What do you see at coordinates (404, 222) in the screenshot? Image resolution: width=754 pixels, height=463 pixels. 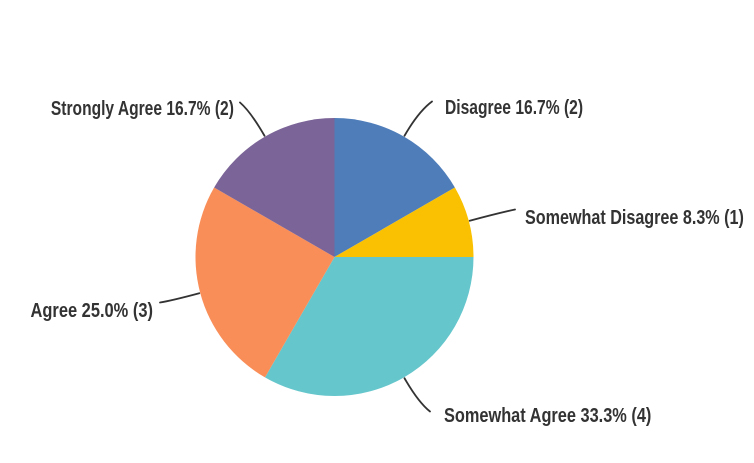 I see `pie-slice-somewhat-disagree` at bounding box center [404, 222].